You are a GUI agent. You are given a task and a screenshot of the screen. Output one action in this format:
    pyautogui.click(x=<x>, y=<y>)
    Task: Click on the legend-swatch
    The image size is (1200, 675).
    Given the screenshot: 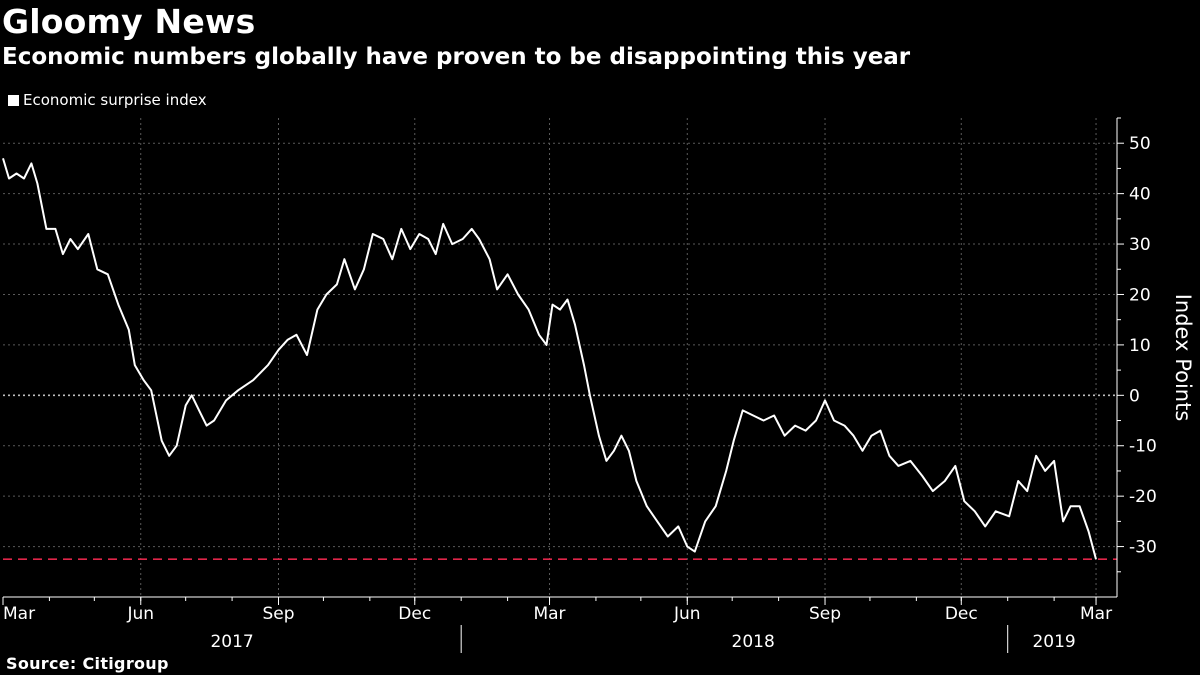 What is the action you would take?
    pyautogui.click(x=13, y=100)
    